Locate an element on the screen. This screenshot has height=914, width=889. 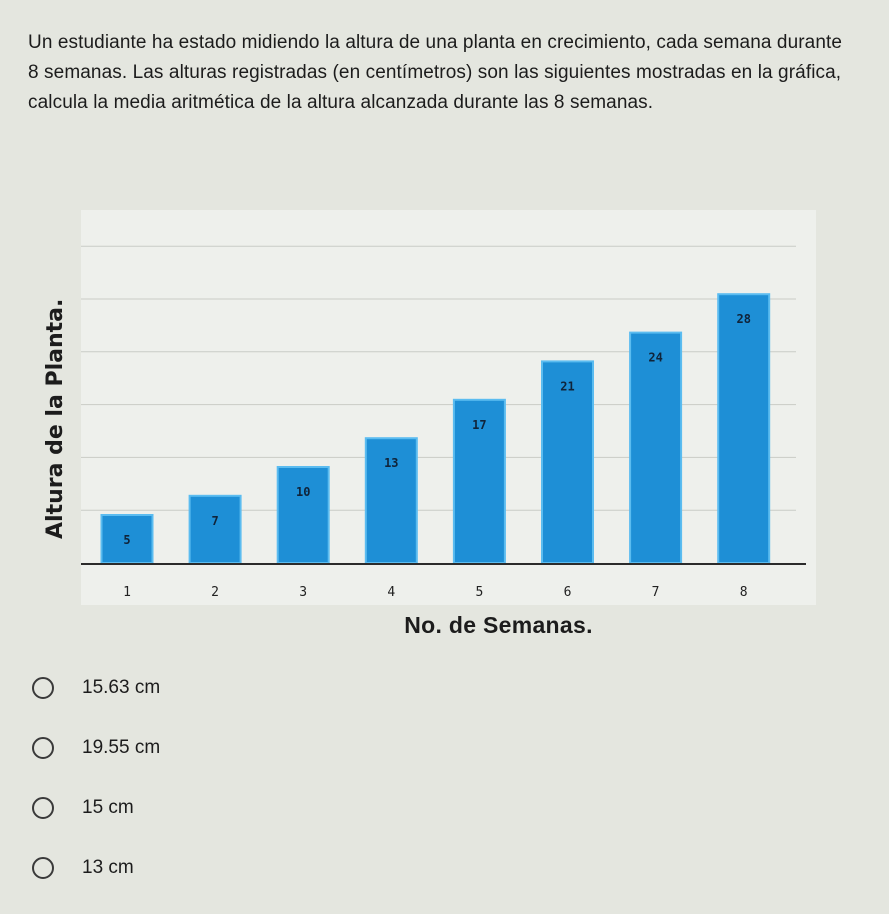
data-label: 7 is located at coordinates (214, 521).